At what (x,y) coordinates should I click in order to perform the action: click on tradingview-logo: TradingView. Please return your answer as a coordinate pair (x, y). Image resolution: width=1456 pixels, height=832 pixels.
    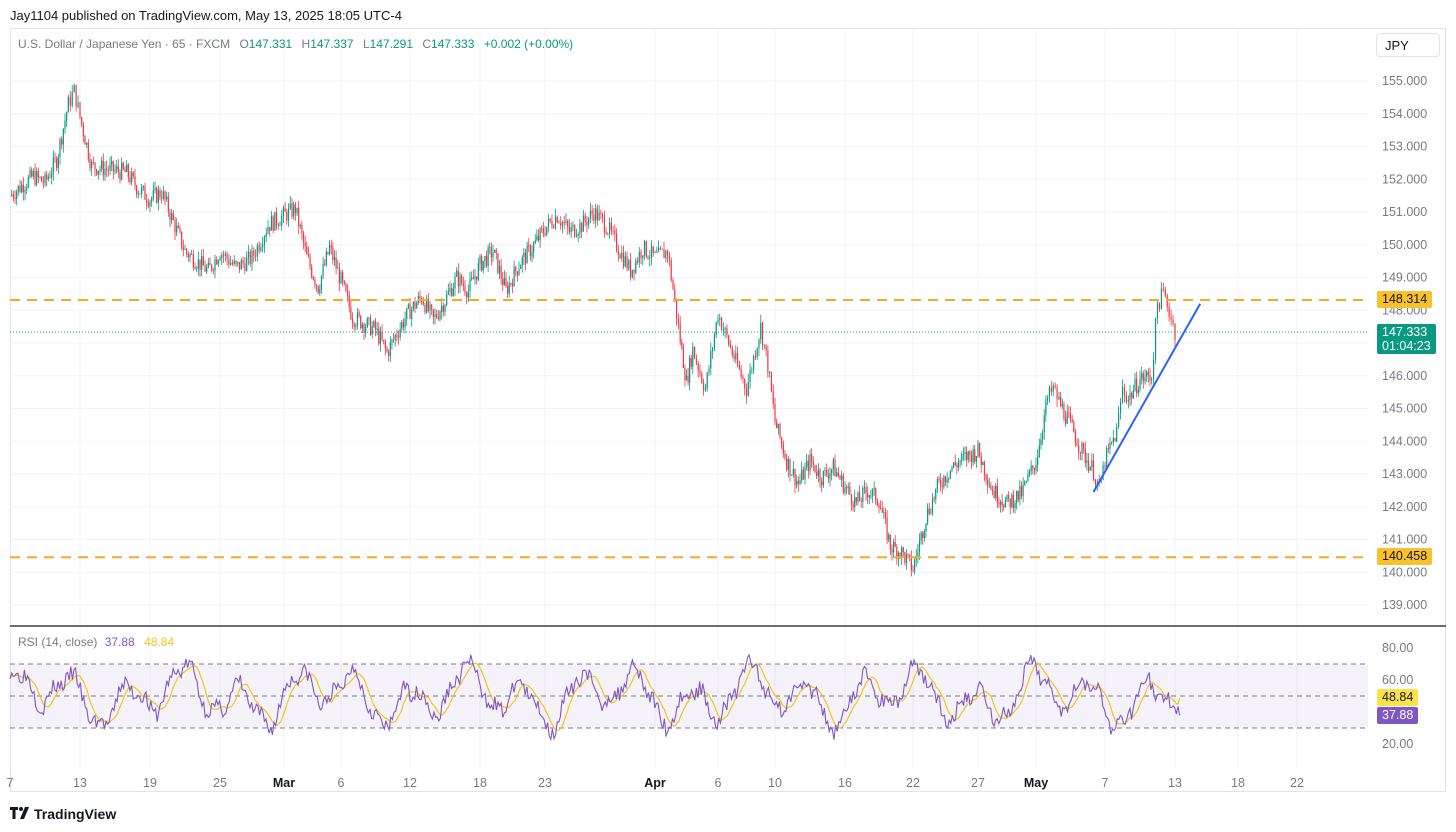
    Looking at the image, I should click on (63, 814).